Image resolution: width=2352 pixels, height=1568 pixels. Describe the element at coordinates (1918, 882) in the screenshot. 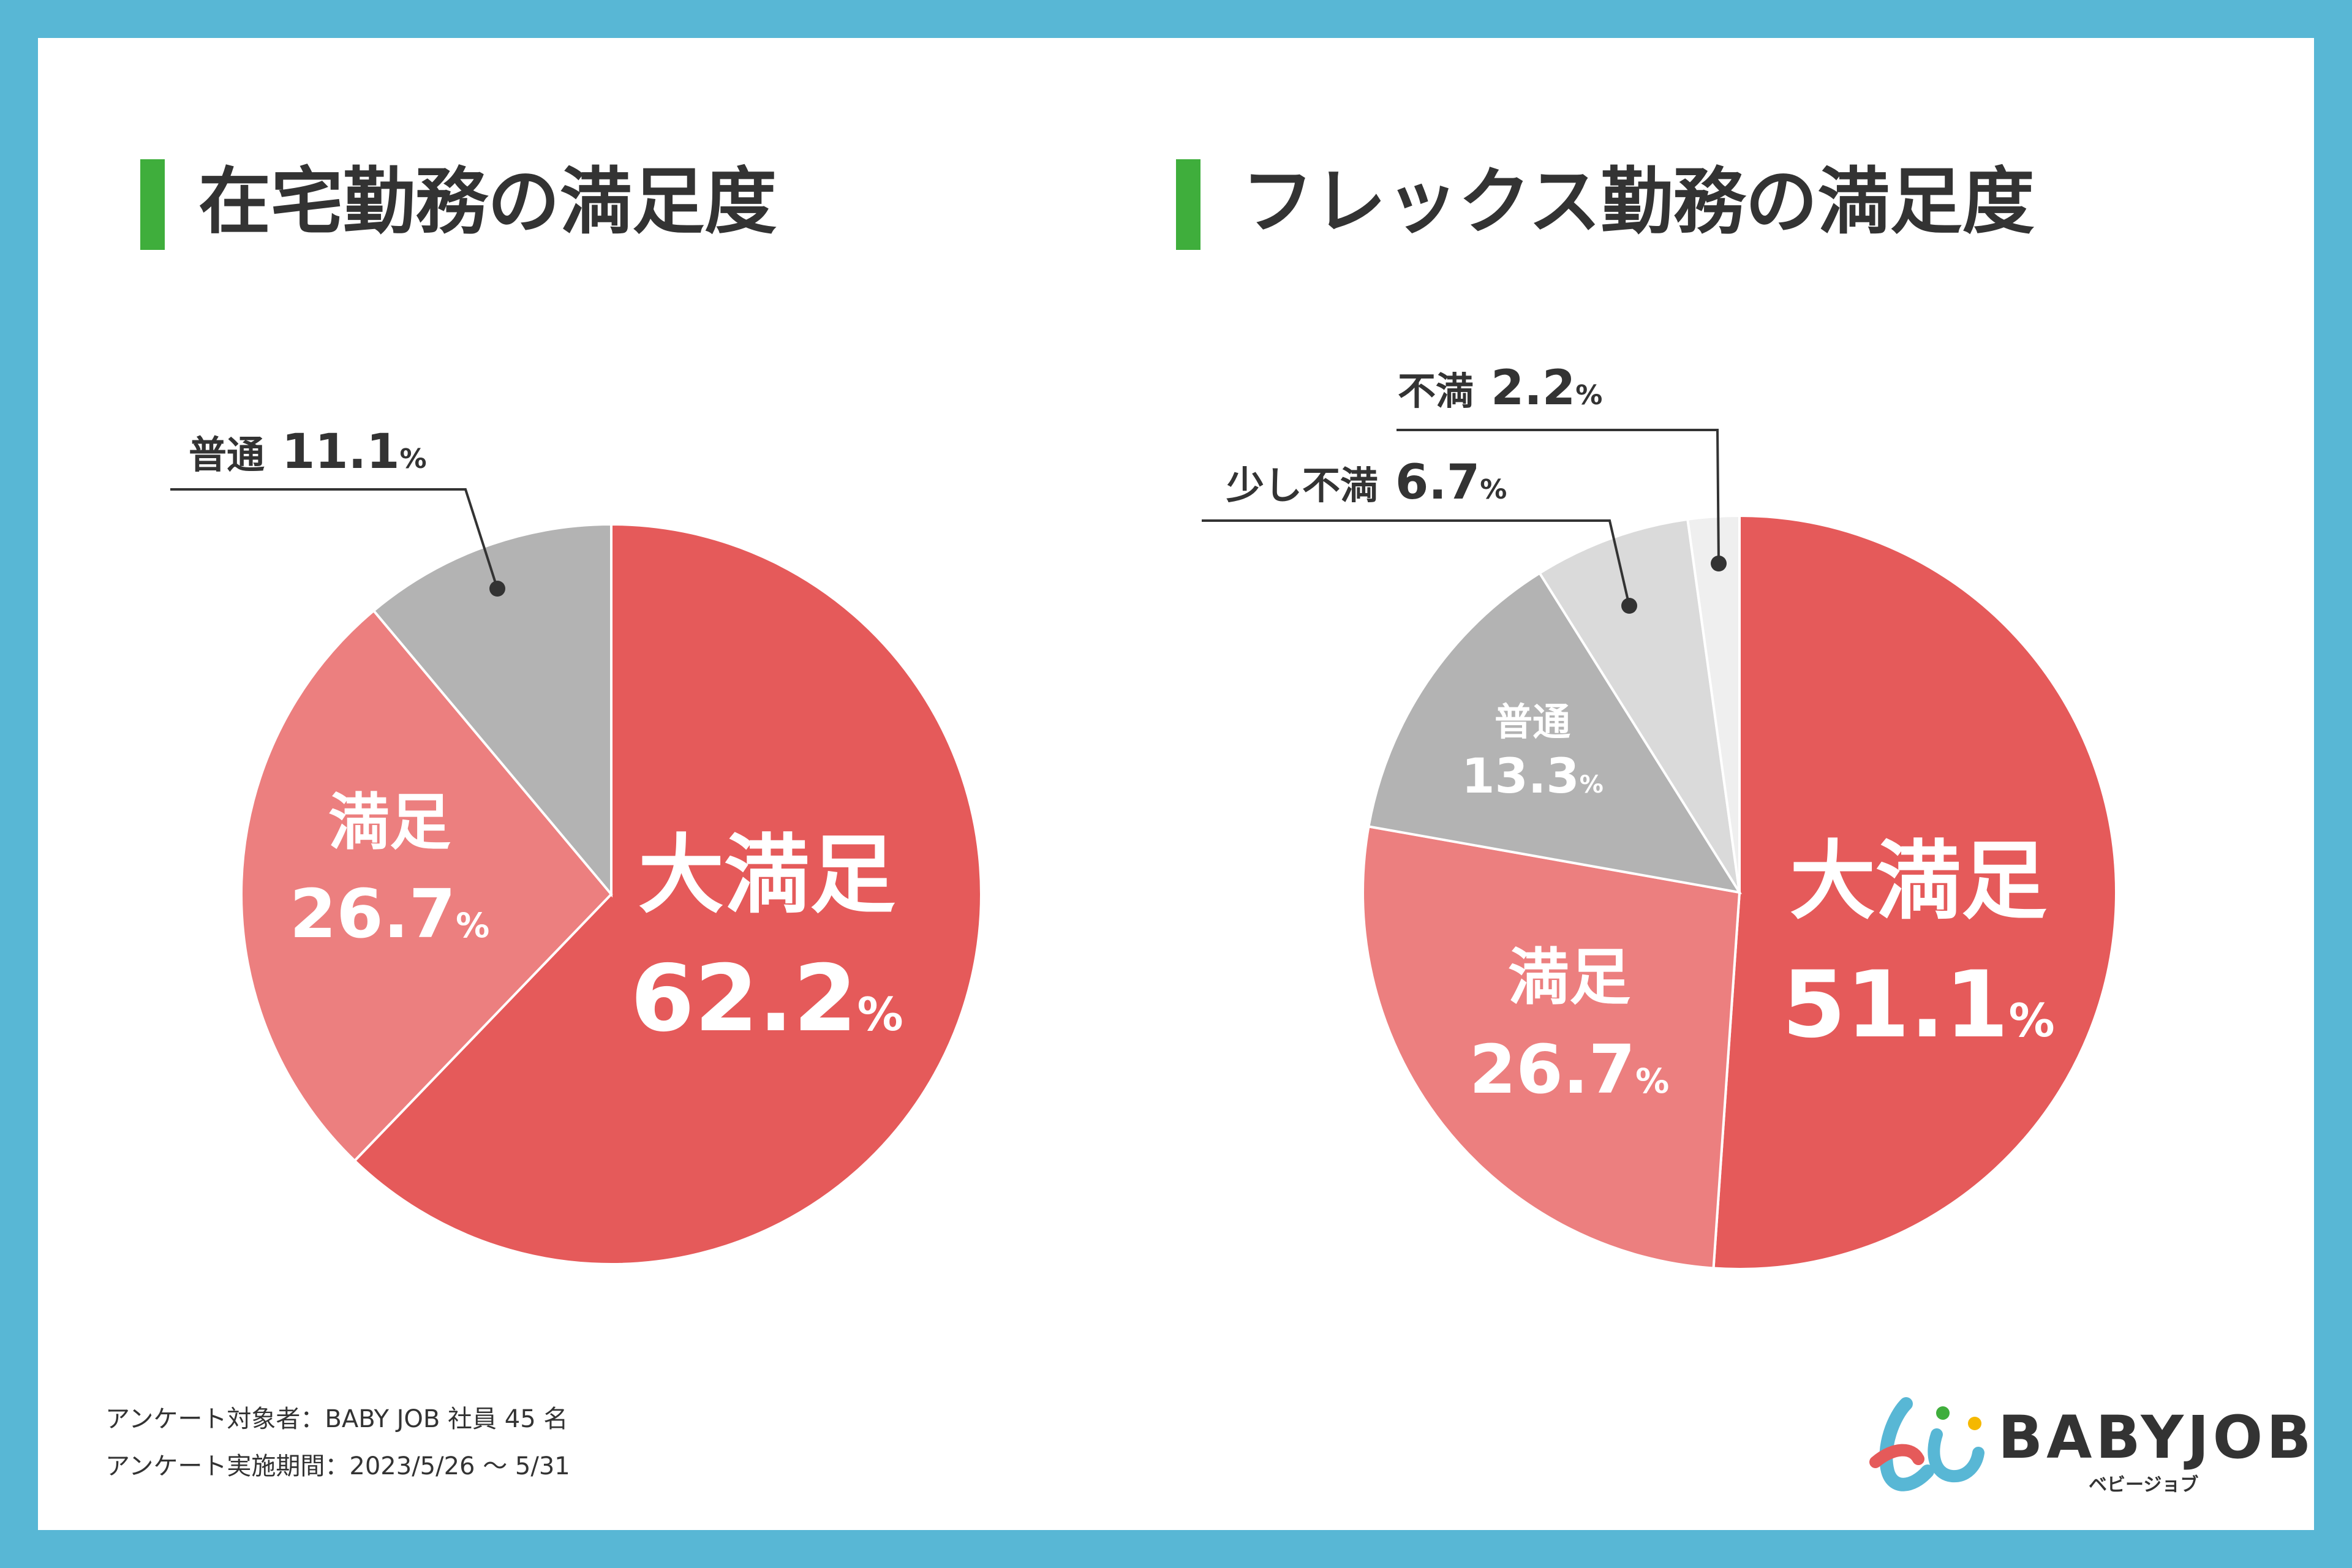

I see `chart-2-label-0: 大満足` at that location.